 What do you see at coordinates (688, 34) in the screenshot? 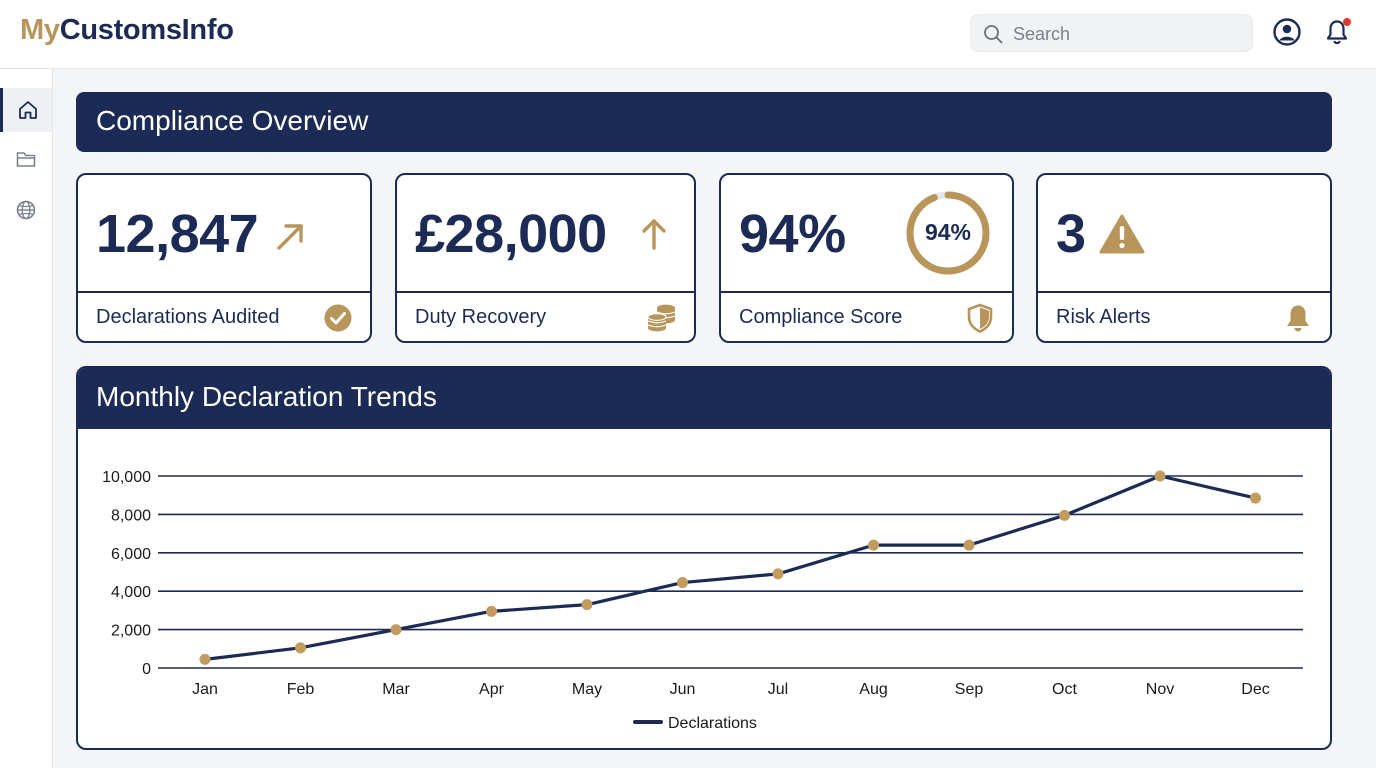
I see `top-bar: MyCustomsInfo` at bounding box center [688, 34].